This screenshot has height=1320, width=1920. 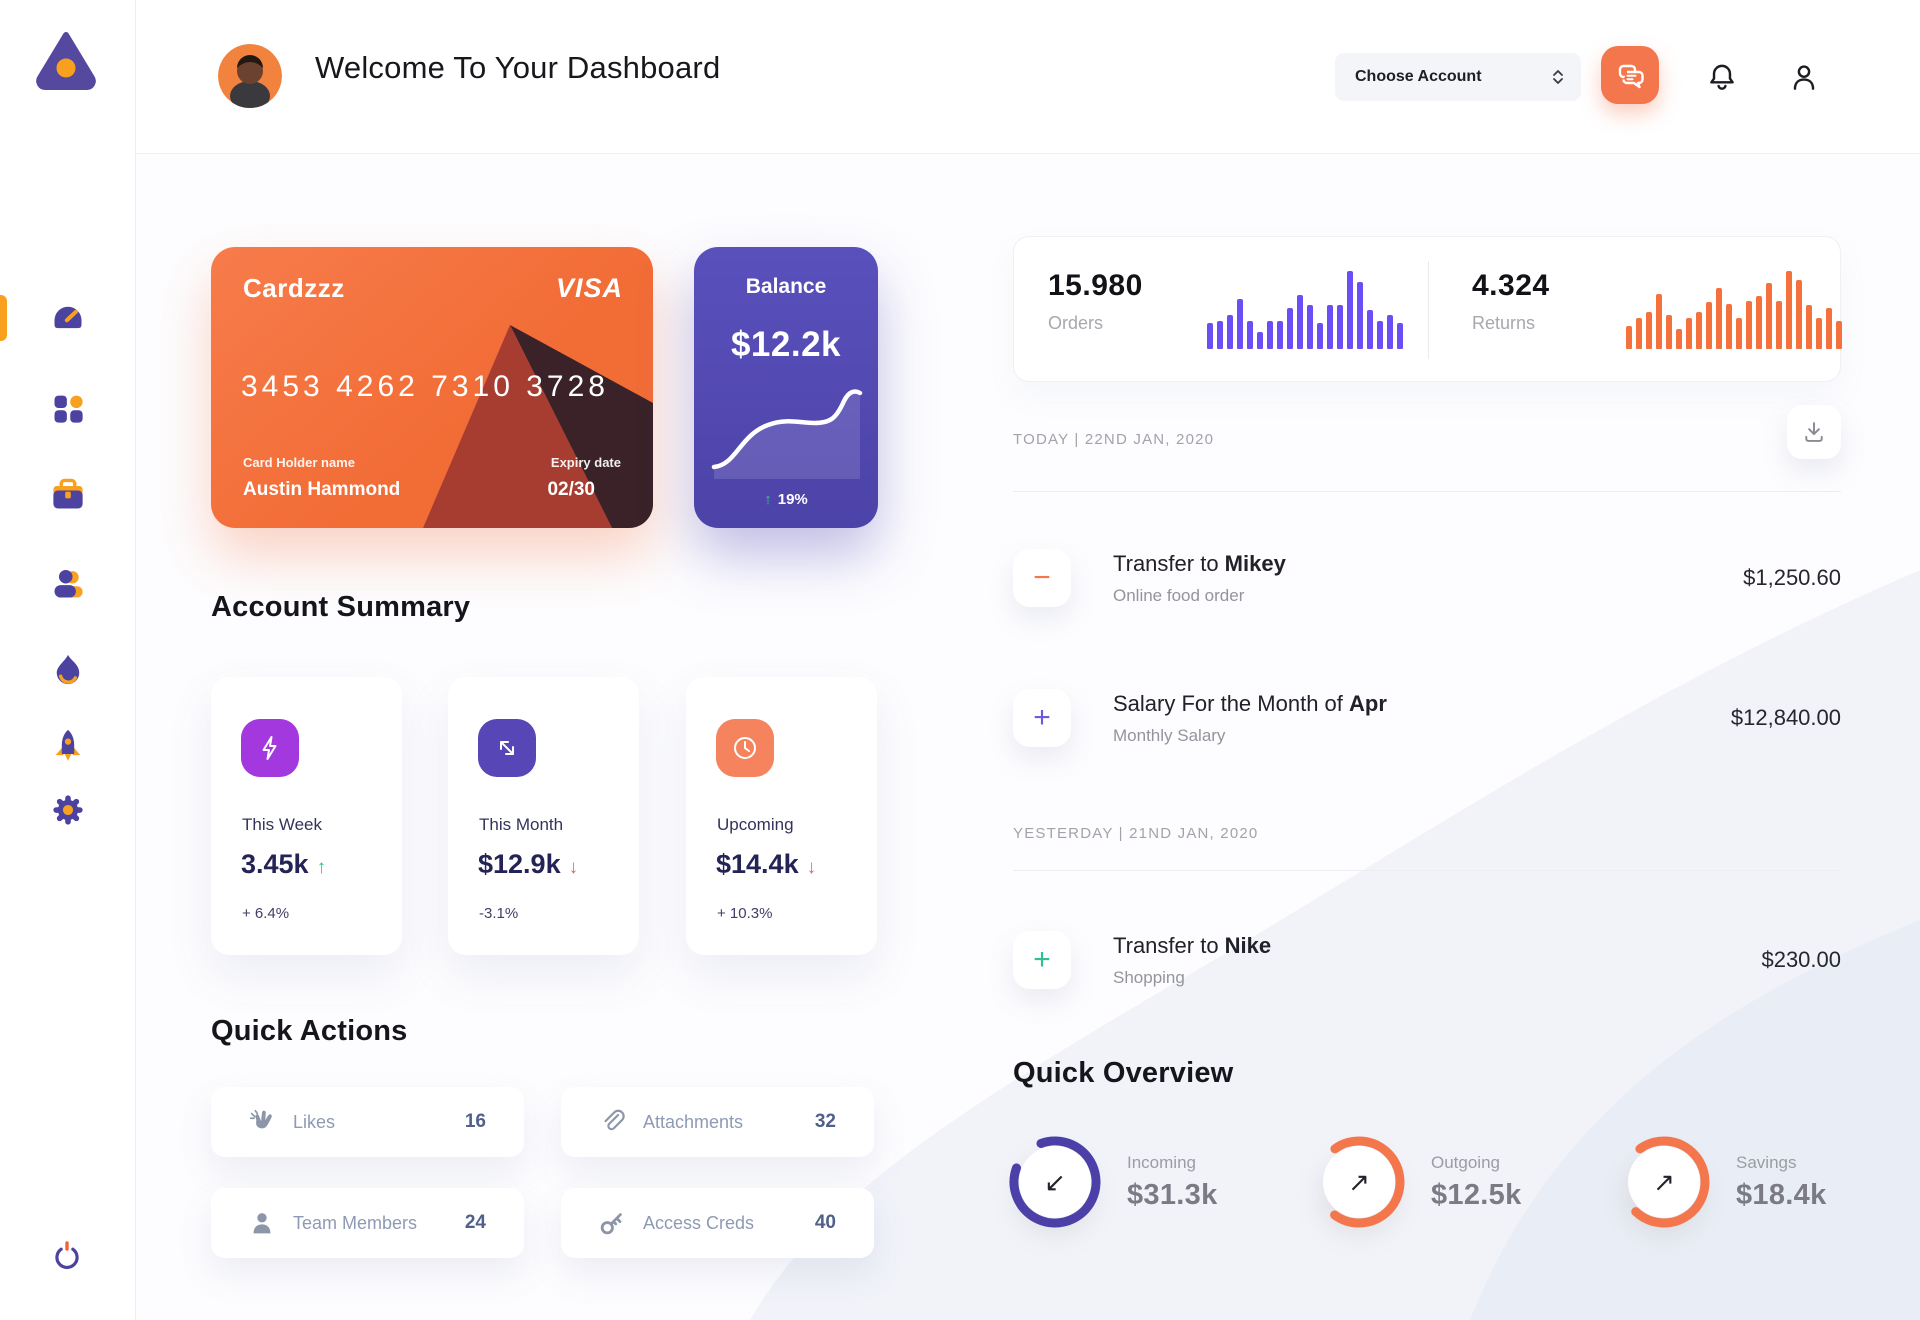 What do you see at coordinates (1781, 1194) in the screenshot?
I see `overview-value: $18.4k` at bounding box center [1781, 1194].